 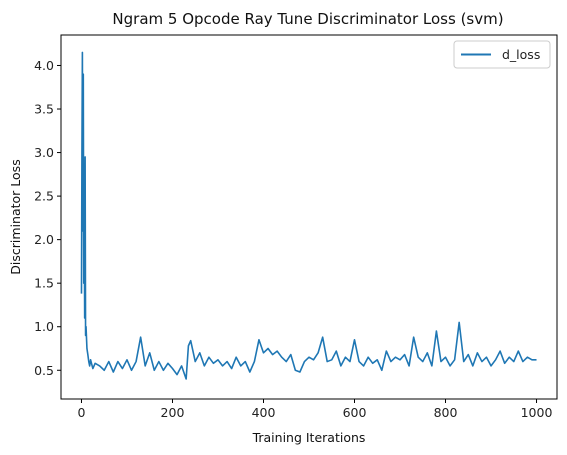 I want to click on y-tick-label: 1.0, so click(x=44, y=326).